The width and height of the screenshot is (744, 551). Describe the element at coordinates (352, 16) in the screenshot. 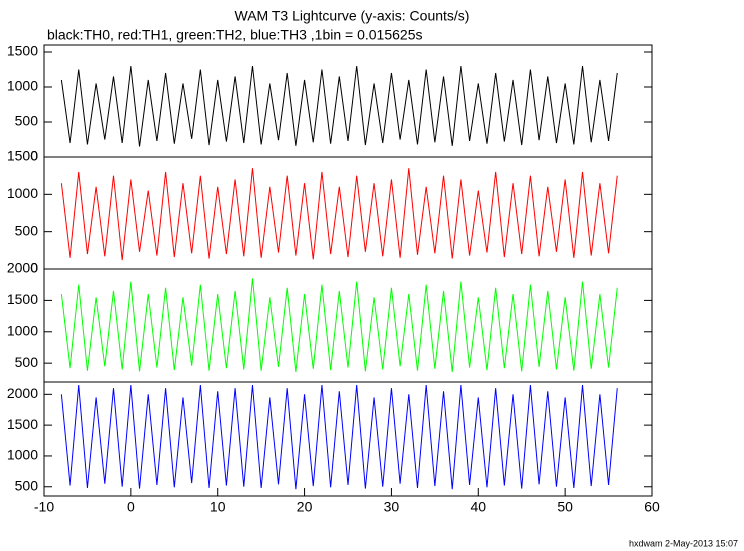

I see `chart-title: WAM T3 Lightcurve (y-axis: Counts/s)` at that location.